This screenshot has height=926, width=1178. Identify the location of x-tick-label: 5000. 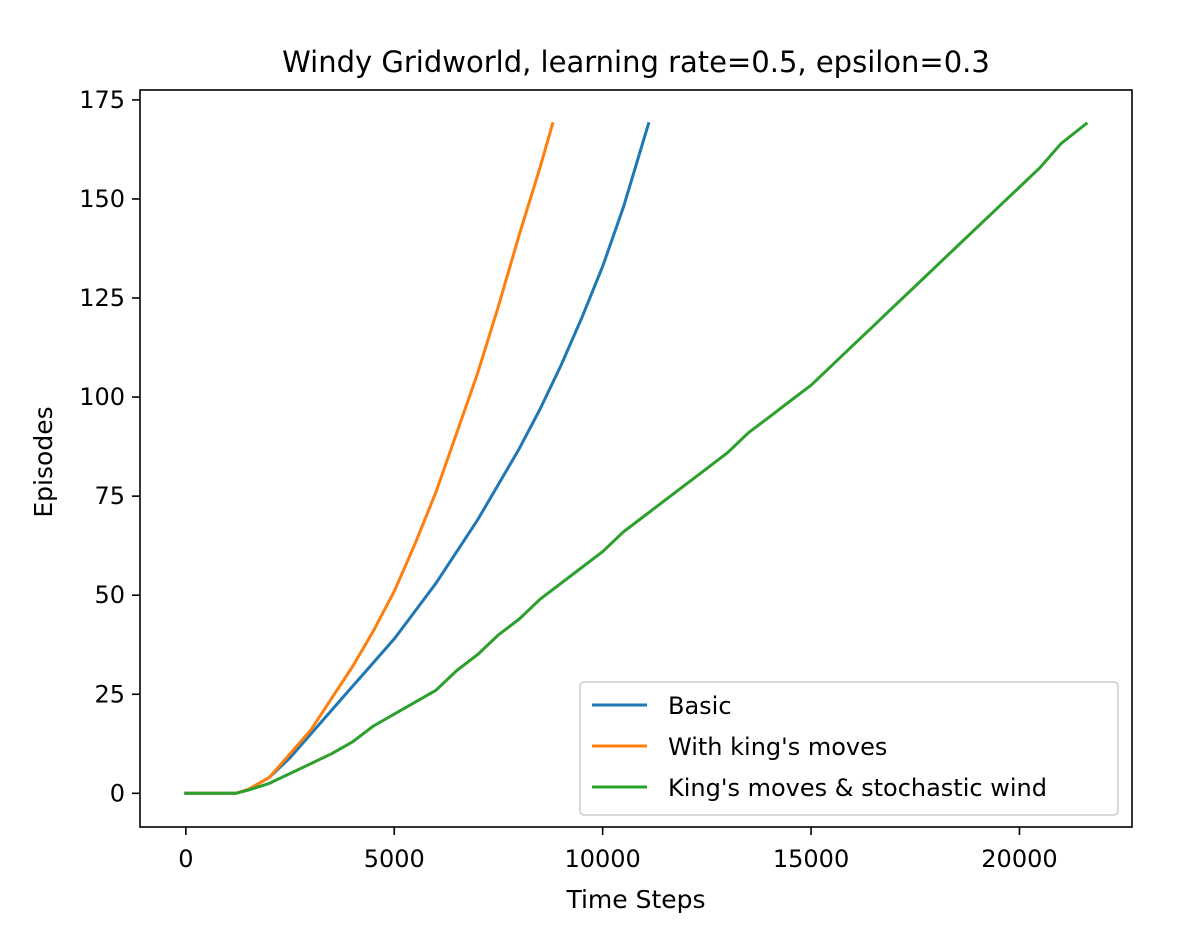
(394, 859).